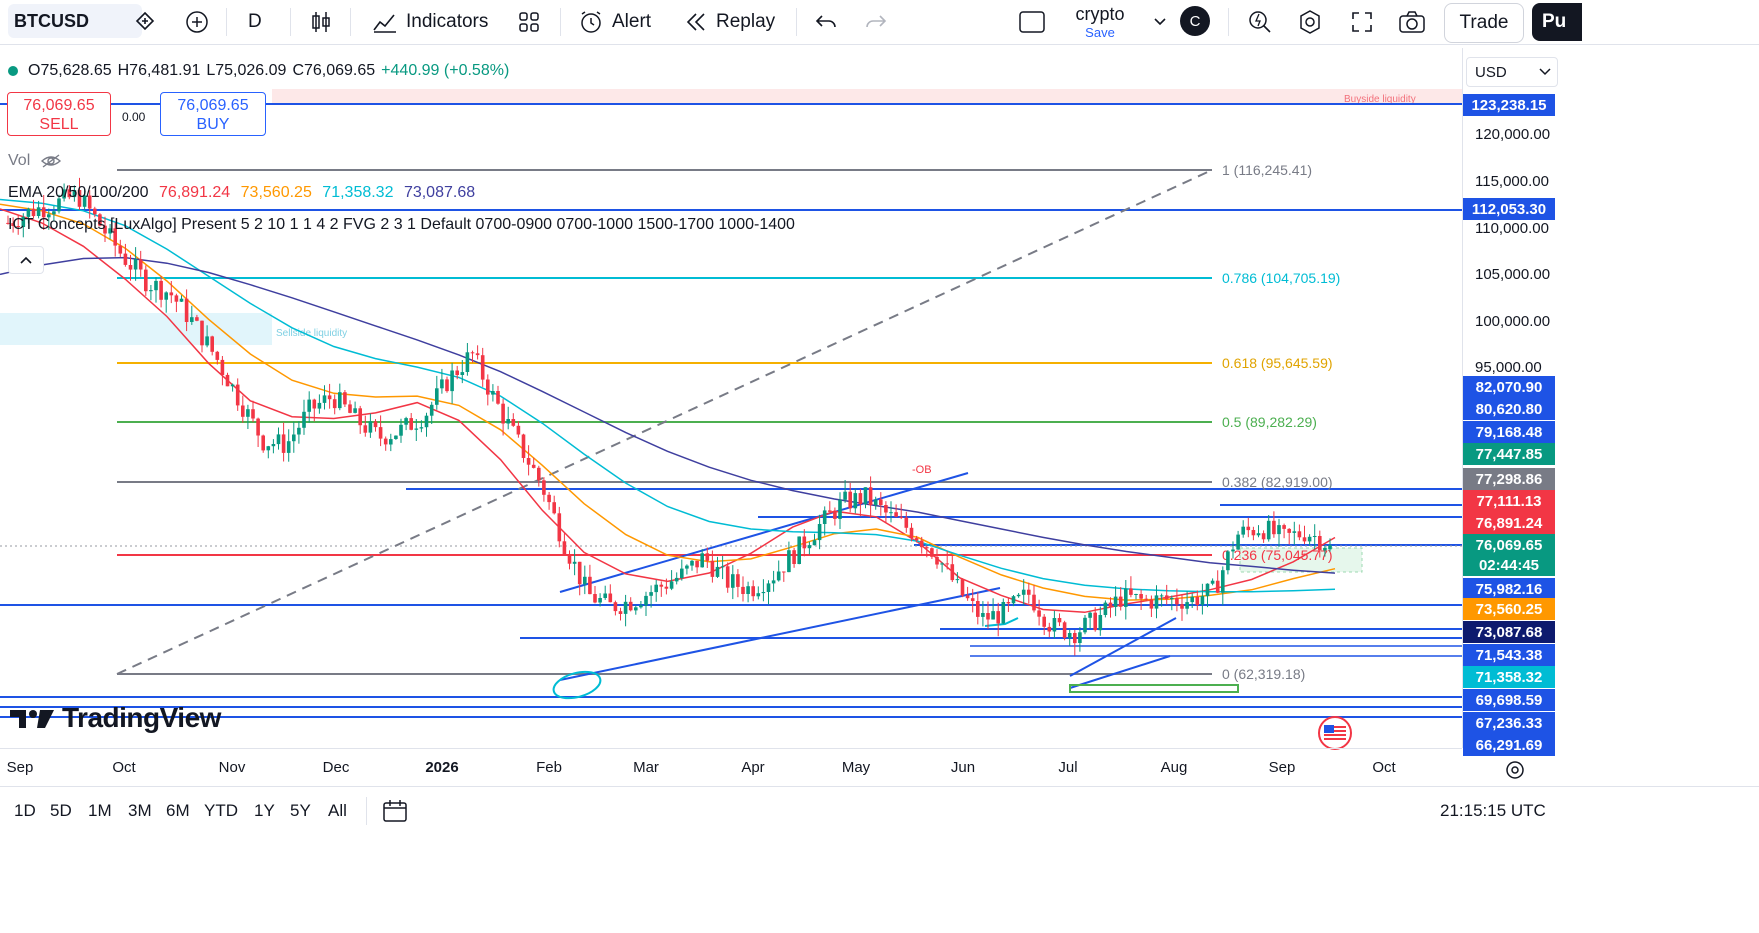 Image resolution: width=1759 pixels, height=933 pixels. What do you see at coordinates (922, 470) in the screenshot?
I see `ob-label: -OB` at bounding box center [922, 470].